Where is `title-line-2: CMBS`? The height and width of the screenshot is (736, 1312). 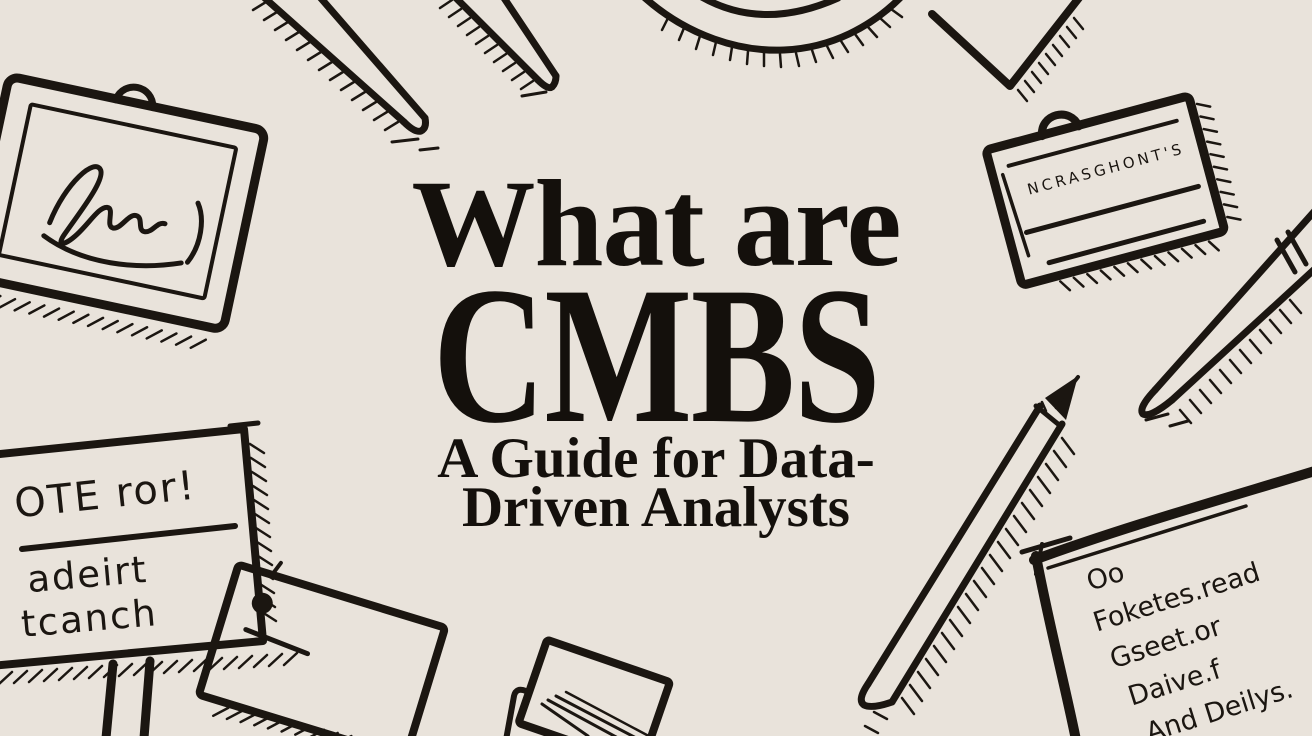 title-line-2: CMBS is located at coordinates (656, 355).